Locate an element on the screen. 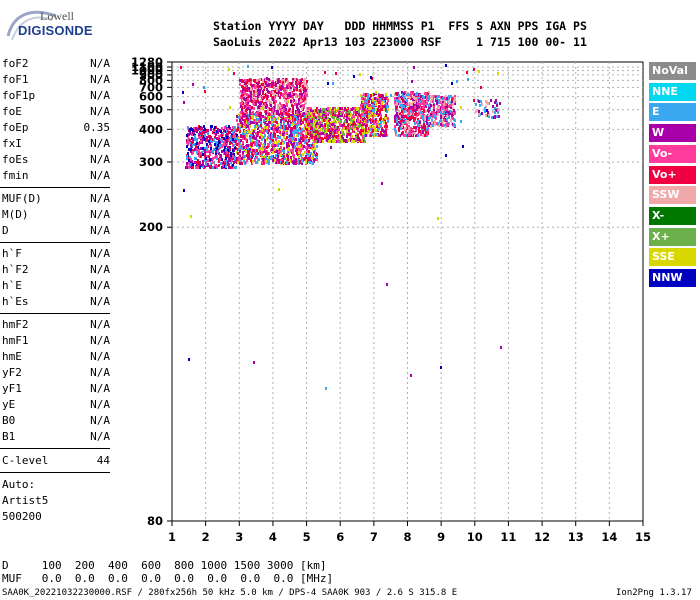  param-row: h`F N/A is located at coordinates (56, 255).